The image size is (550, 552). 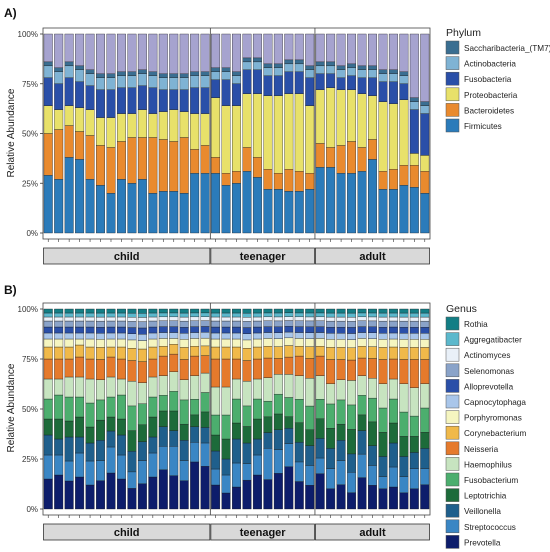 What do you see at coordinates (28, 309) in the screenshot?
I see `panel-b-ytick-label: 100%` at bounding box center [28, 309].